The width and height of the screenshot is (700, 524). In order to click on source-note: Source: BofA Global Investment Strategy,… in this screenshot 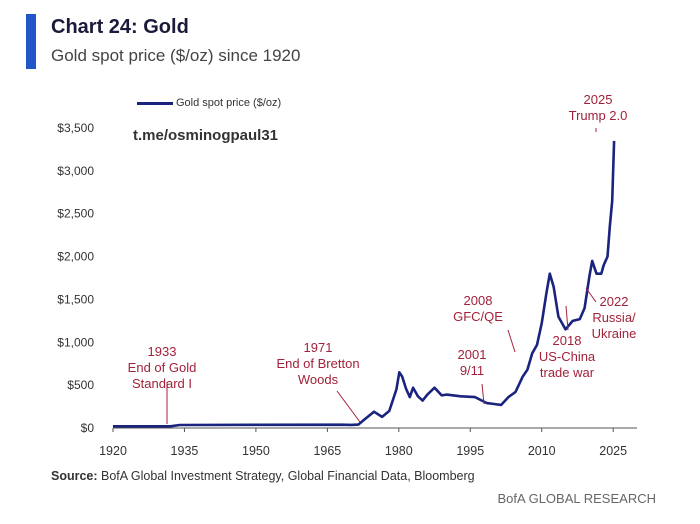, I will do `click(263, 476)`.